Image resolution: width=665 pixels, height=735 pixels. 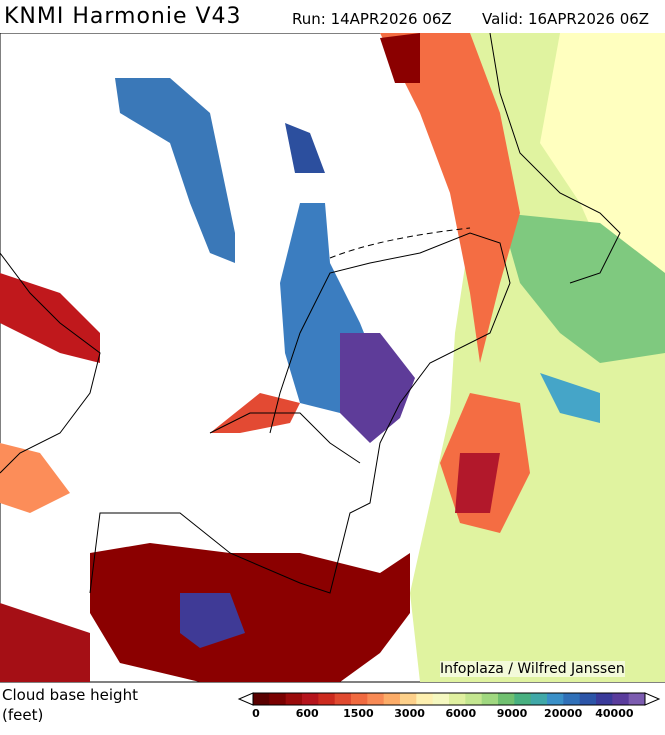 I want to click on colorbar-label: 20000, so click(x=563, y=713).